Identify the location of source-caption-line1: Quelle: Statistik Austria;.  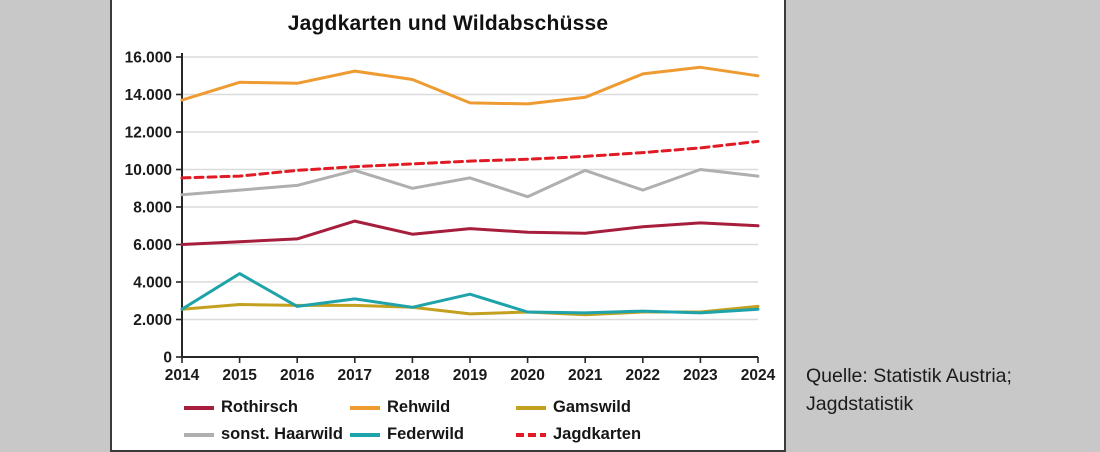
(909, 376).